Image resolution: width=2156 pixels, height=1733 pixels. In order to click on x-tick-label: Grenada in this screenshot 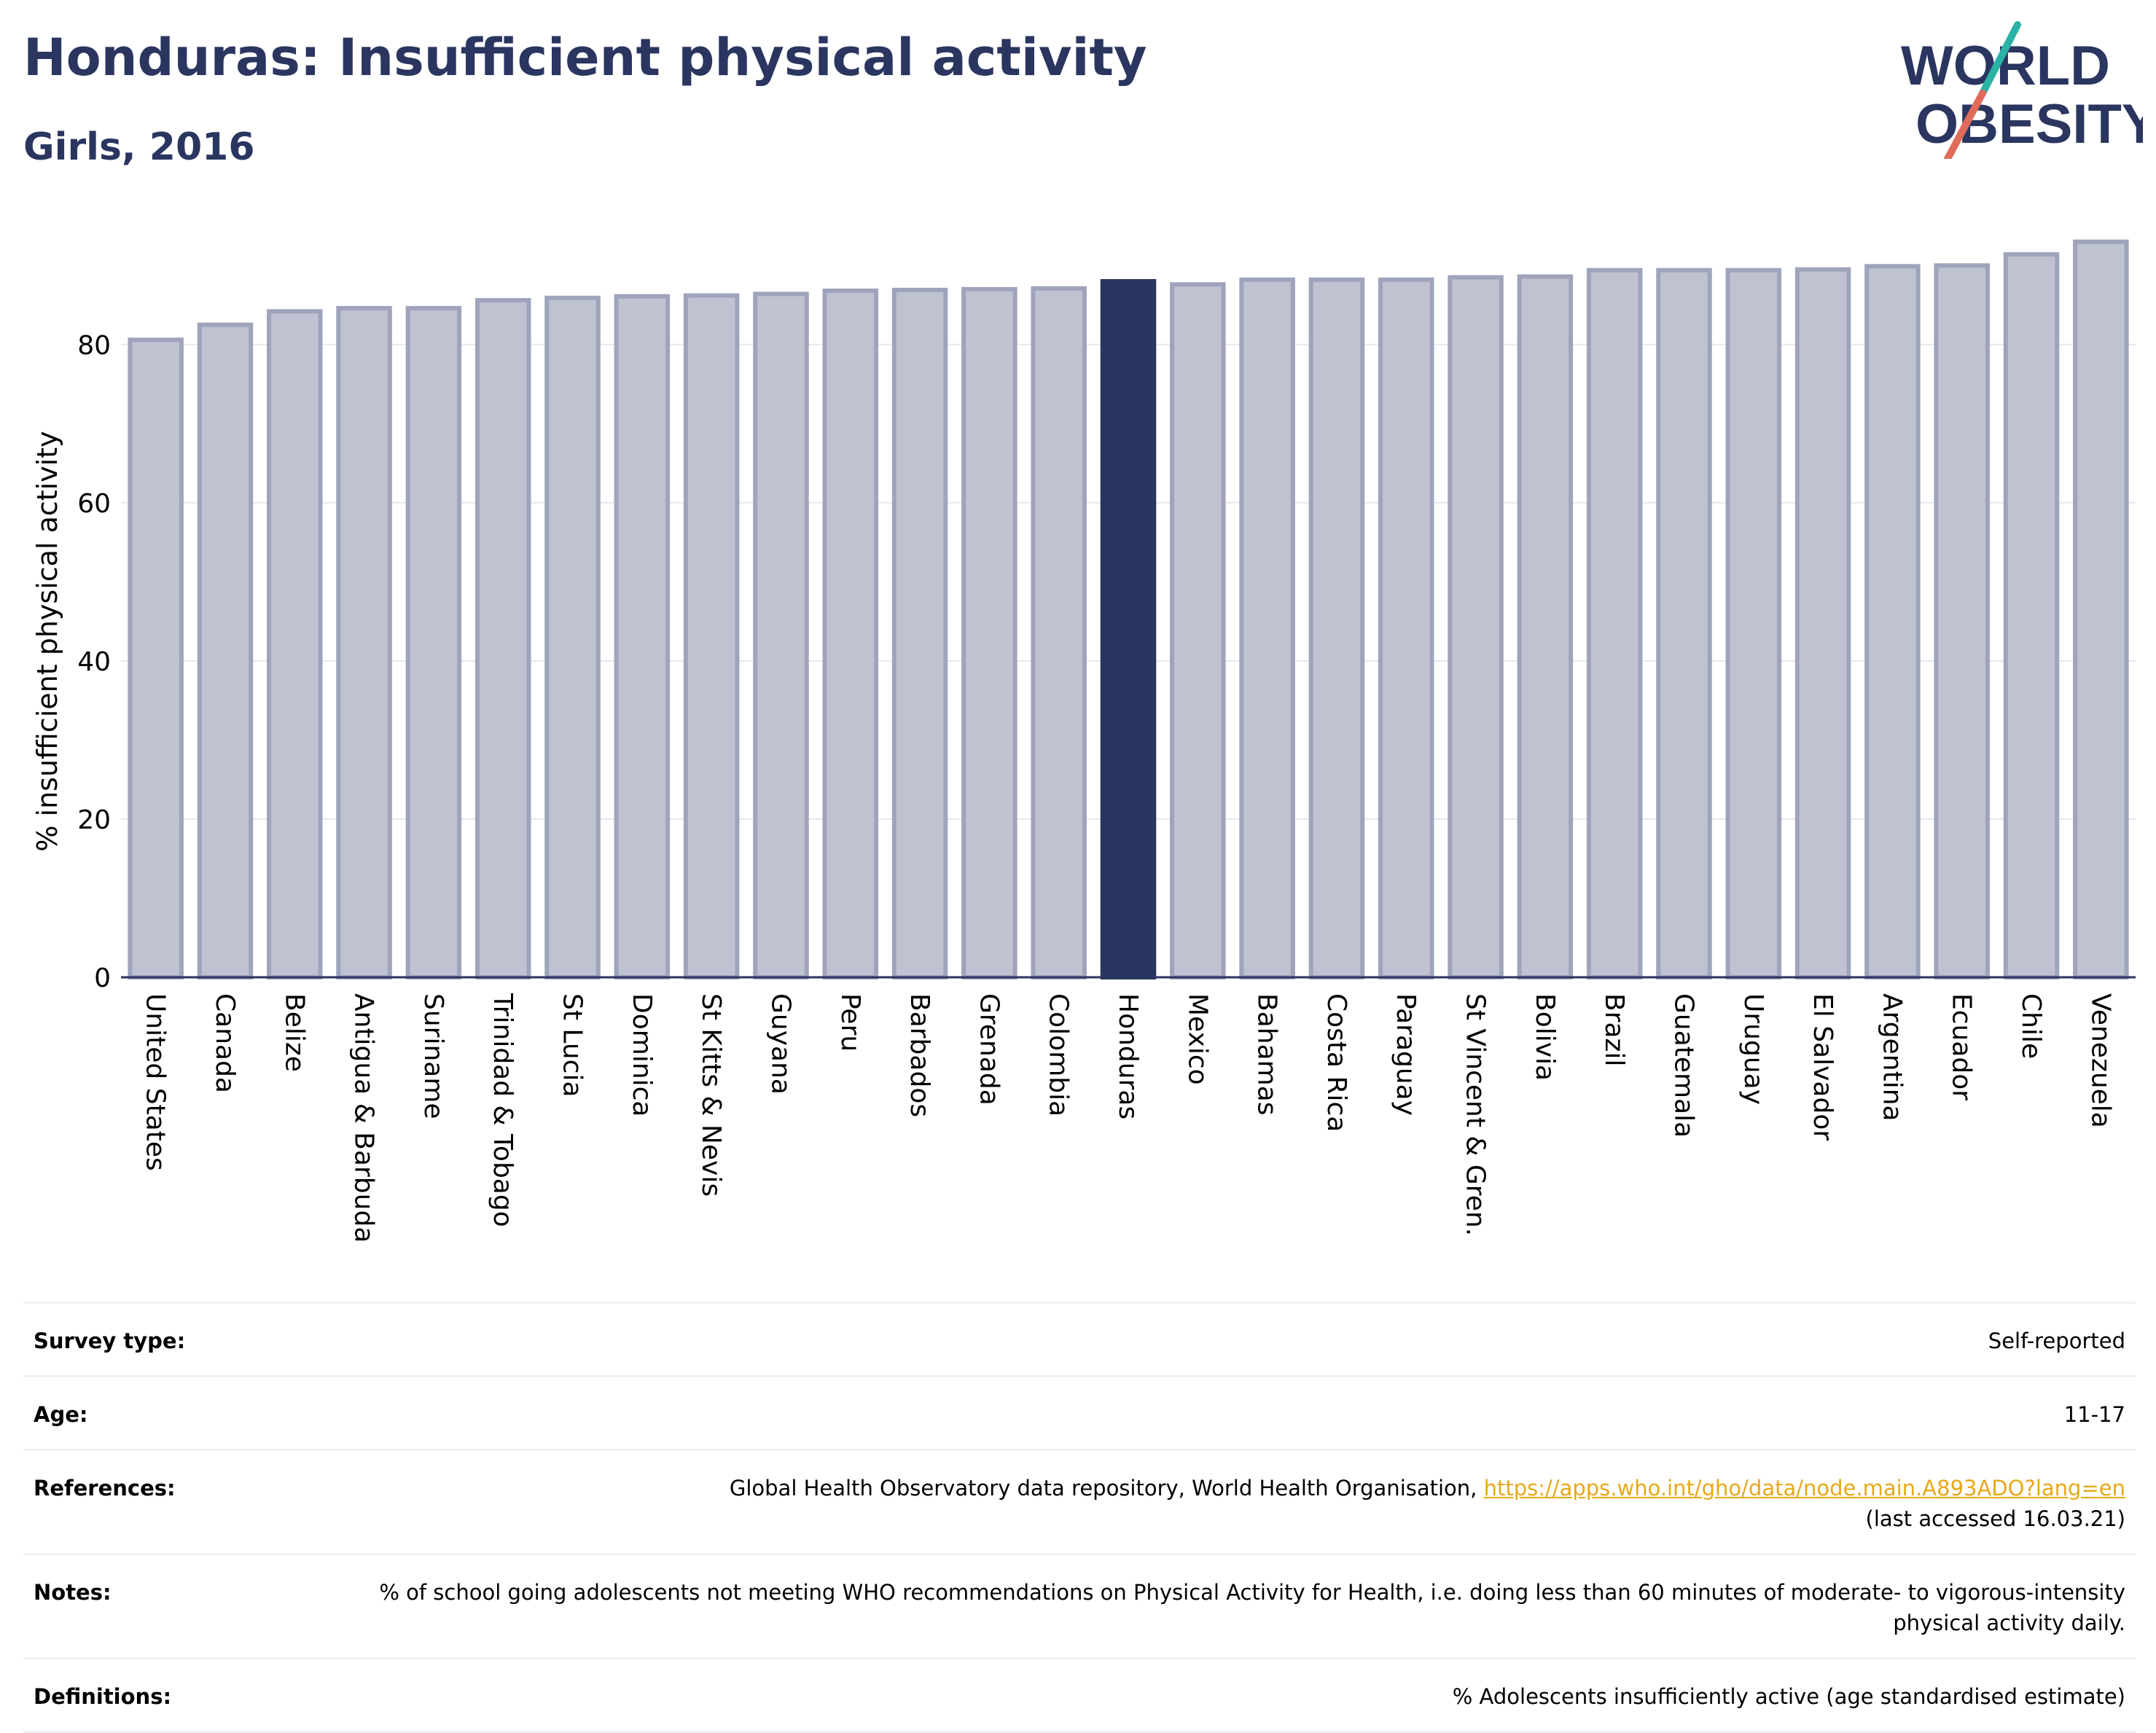, I will do `click(989, 1049)`.